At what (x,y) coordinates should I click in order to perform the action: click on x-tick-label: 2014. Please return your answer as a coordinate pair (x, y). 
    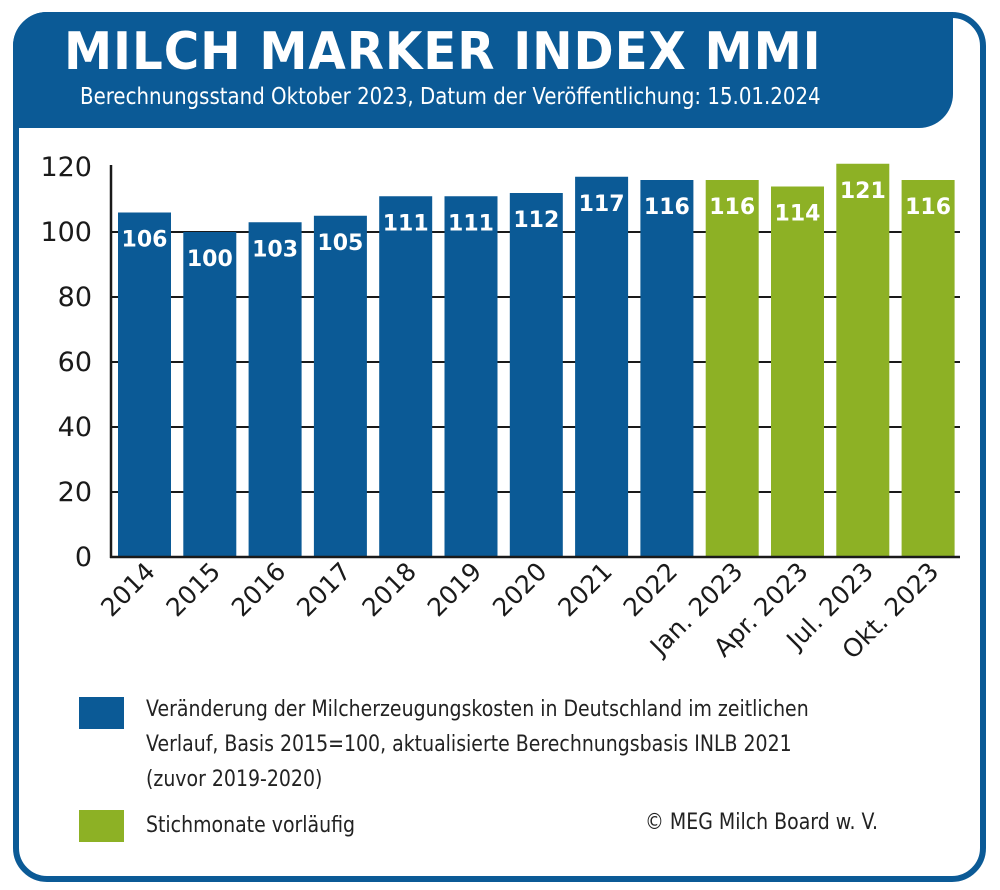
    Looking at the image, I should click on (127, 589).